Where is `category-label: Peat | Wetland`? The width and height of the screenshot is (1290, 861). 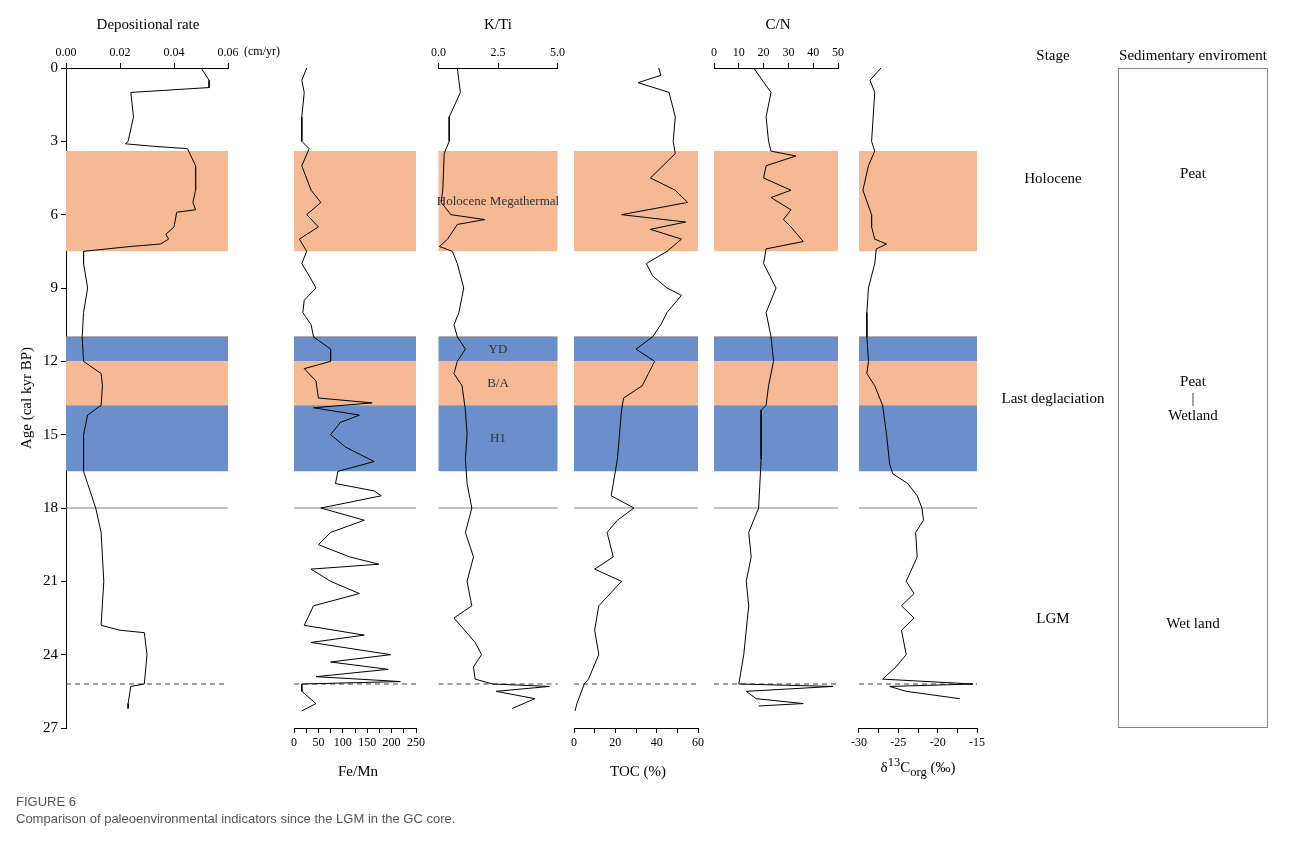
category-label: Peat | Wetland is located at coordinates (1193, 398).